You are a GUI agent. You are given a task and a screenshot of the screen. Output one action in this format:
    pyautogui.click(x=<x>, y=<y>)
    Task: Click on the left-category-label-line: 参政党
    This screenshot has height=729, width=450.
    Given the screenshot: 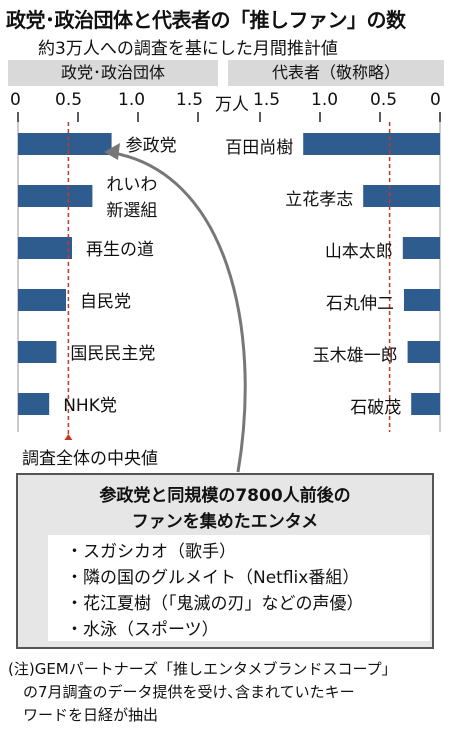 What is the action you would take?
    pyautogui.click(x=151, y=146)
    